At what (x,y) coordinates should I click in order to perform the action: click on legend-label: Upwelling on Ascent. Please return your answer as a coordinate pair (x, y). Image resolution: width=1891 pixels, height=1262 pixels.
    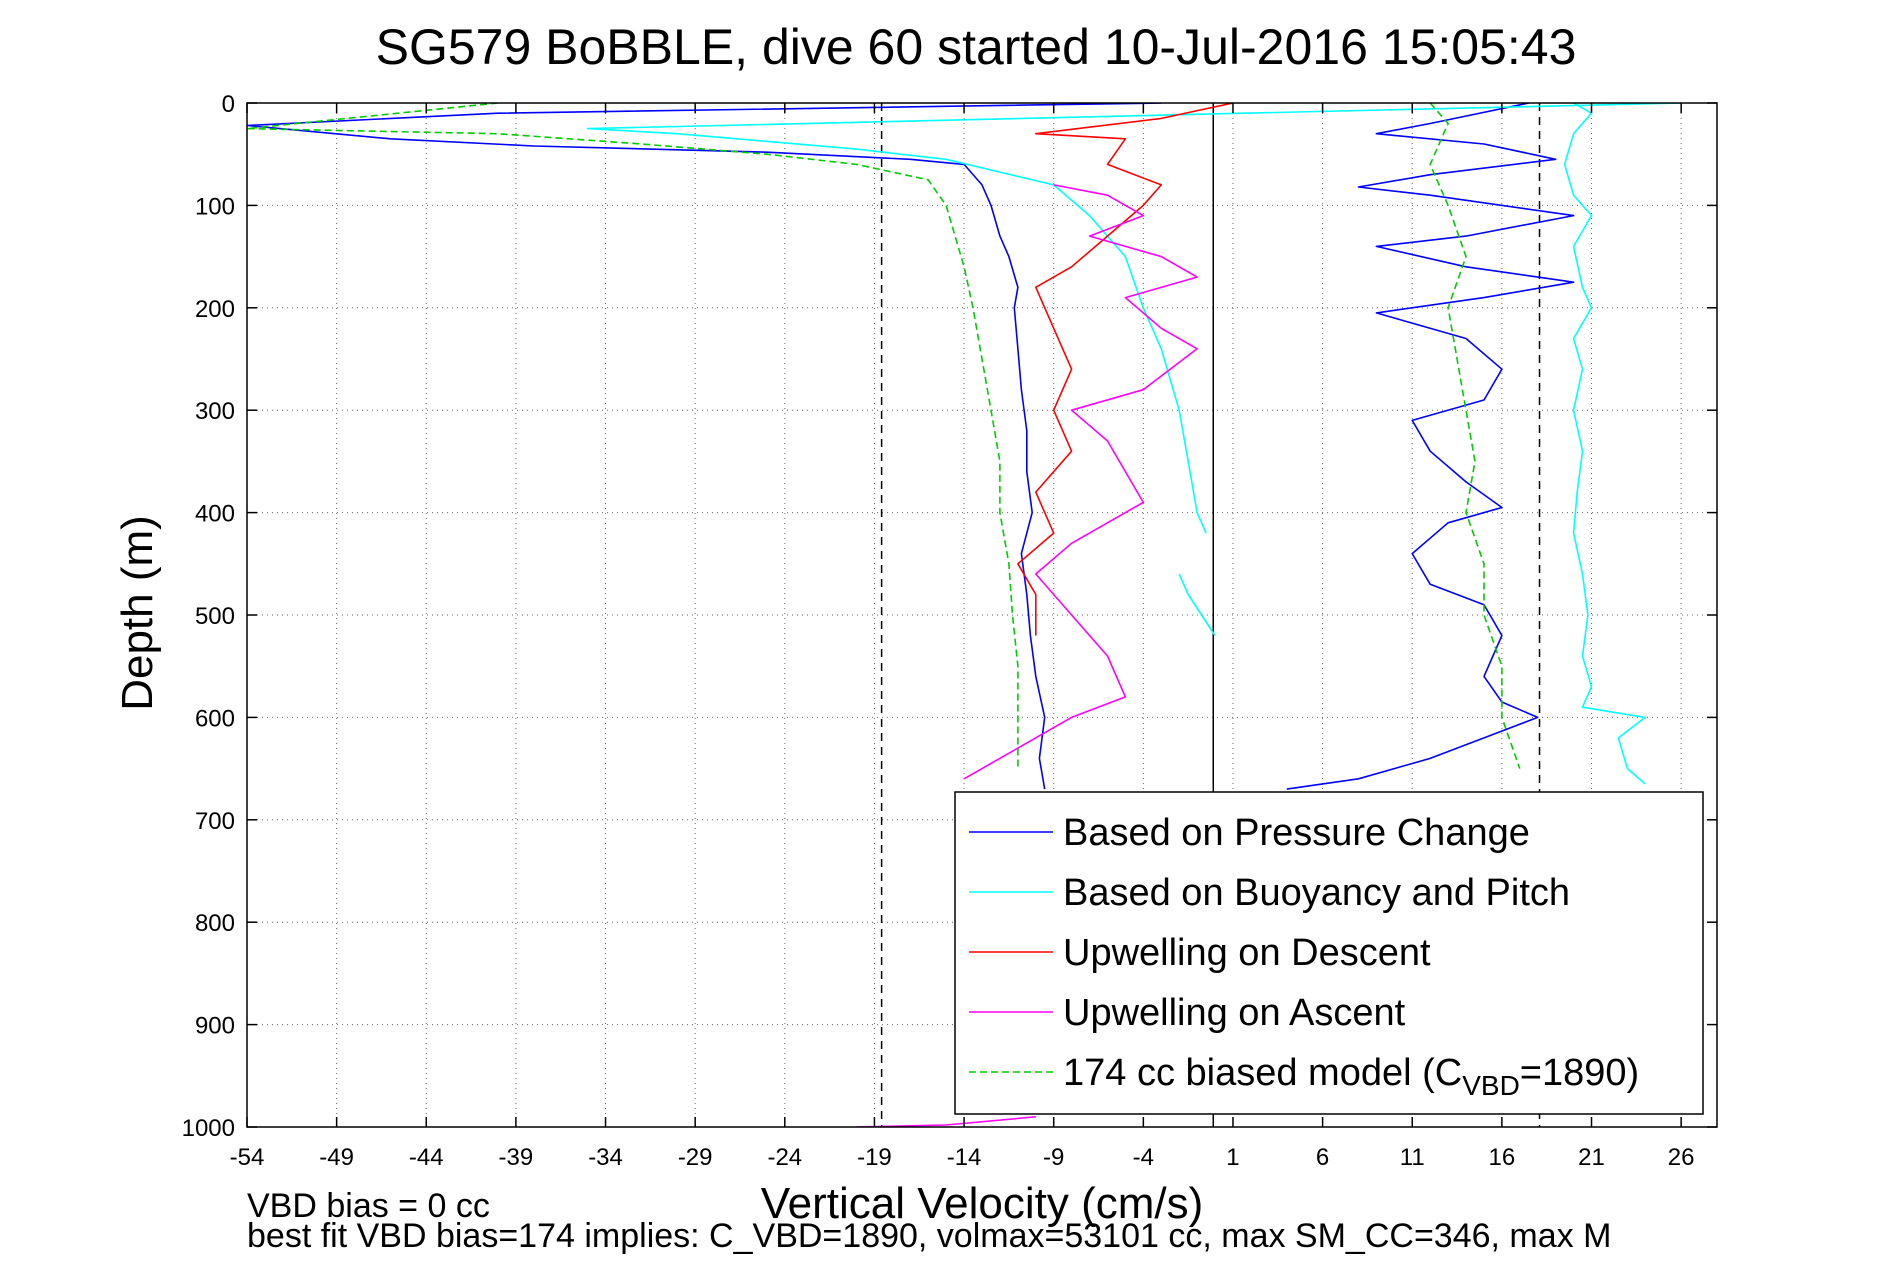
    Looking at the image, I should click on (1234, 1013).